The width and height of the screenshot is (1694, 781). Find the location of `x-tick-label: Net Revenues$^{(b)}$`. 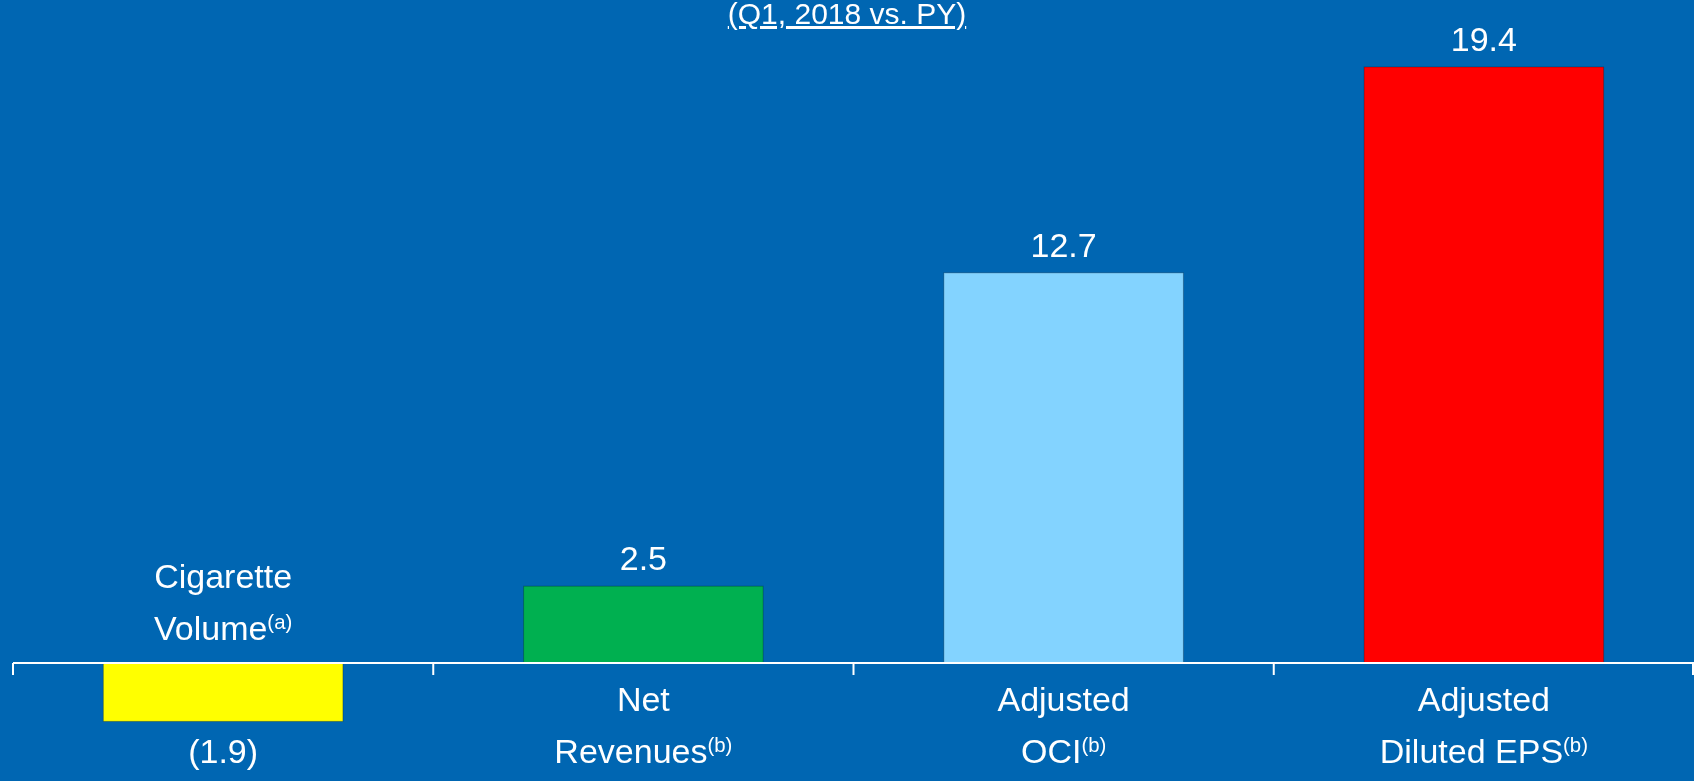

x-tick-label: Net Revenues$^{(b)}$ is located at coordinates (643, 725).